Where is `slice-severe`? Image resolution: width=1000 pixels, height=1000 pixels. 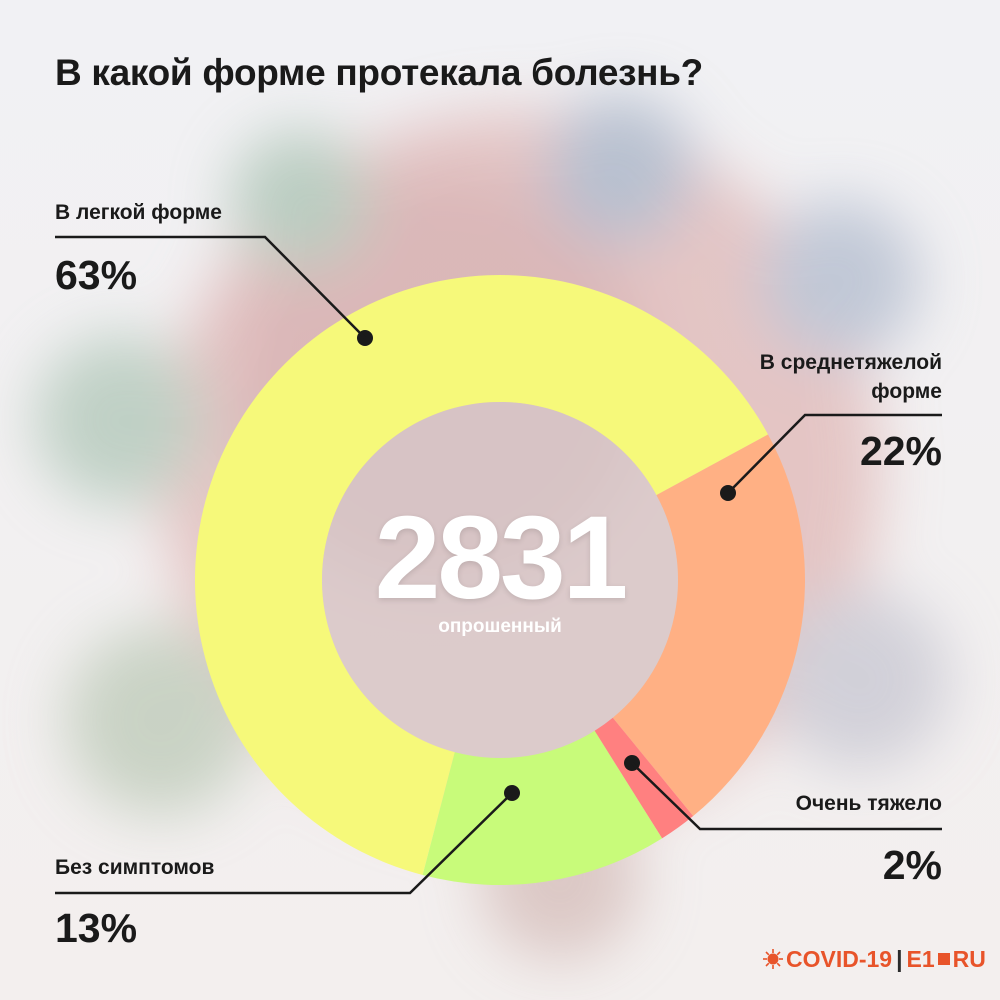
slice-severe is located at coordinates (644, 778).